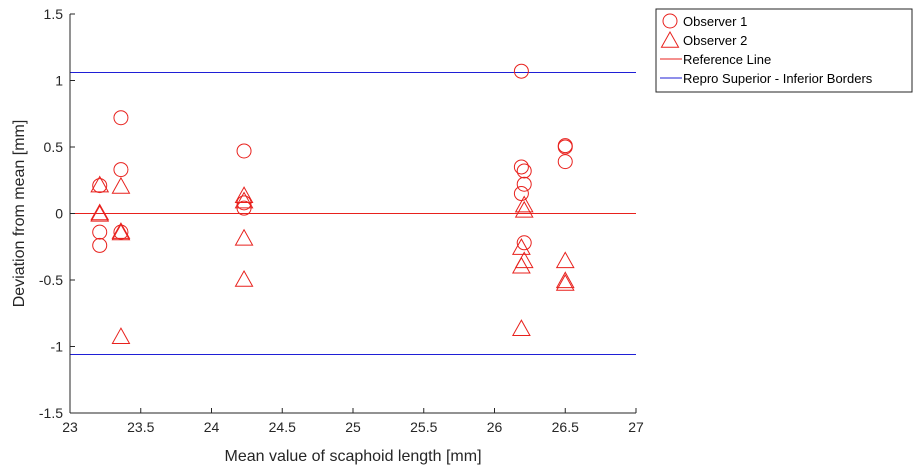  What do you see at coordinates (51, 413) in the screenshot?
I see `y-tick-label-0: -1.5` at bounding box center [51, 413].